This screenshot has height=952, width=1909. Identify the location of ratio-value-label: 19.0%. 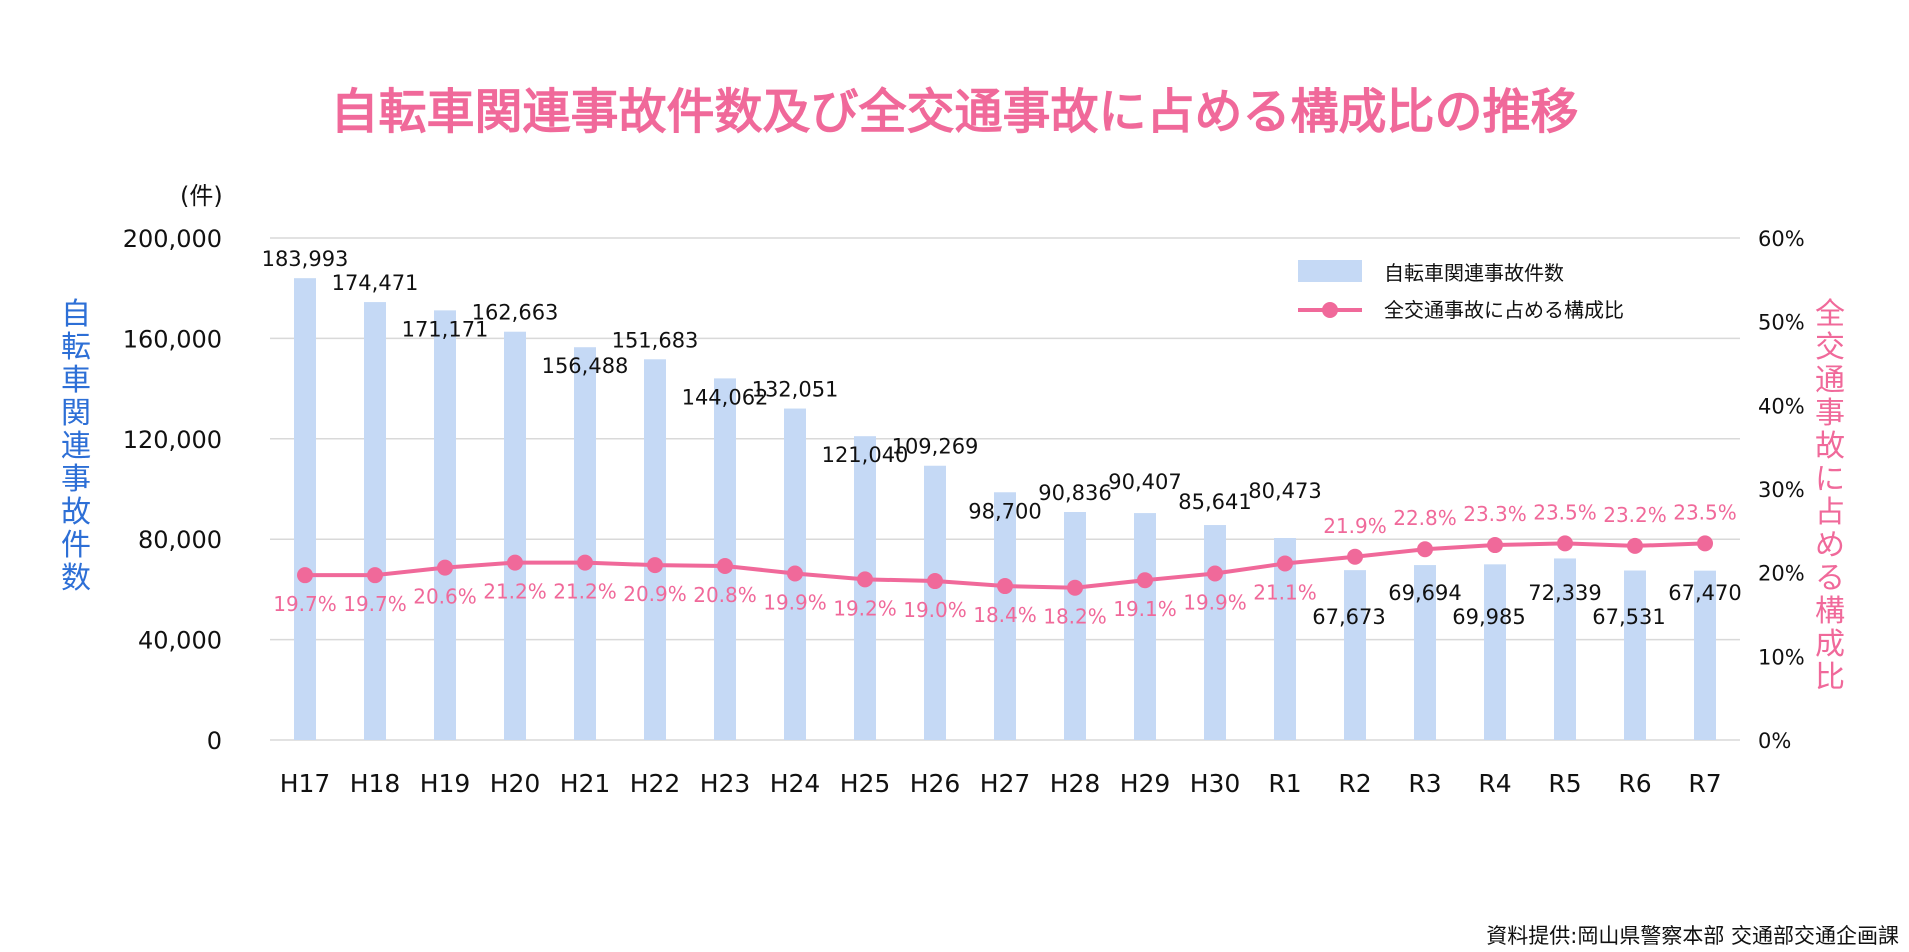
(935, 610).